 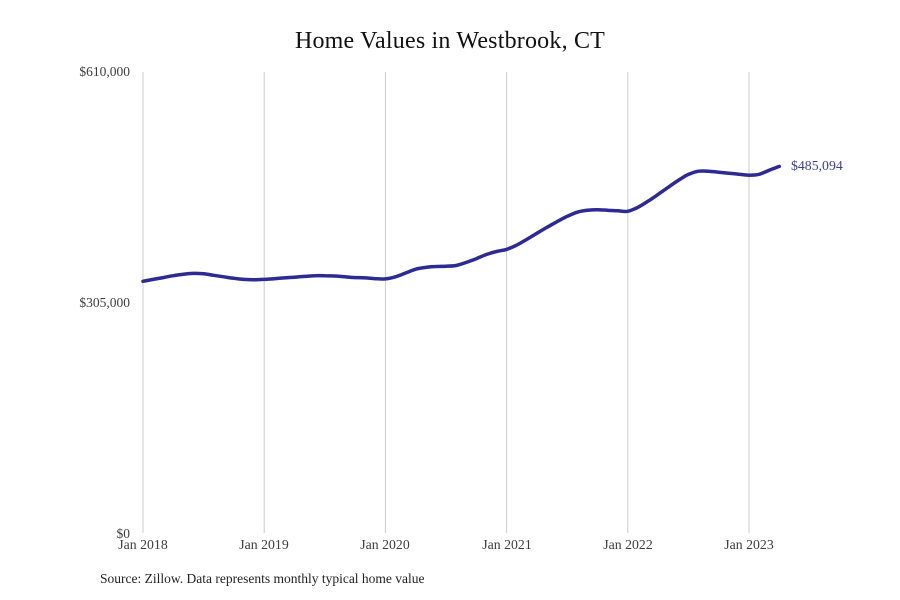 I want to click on chart-title: Home Values in Westbrook, CT, so click(x=450, y=41).